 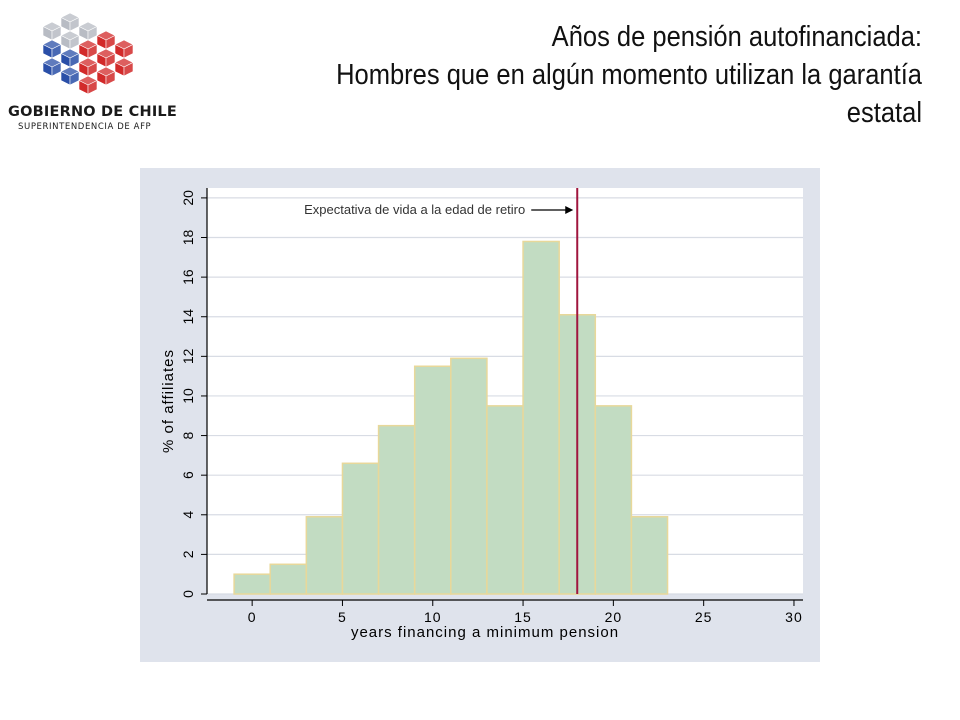 What do you see at coordinates (794, 617) in the screenshot?
I see `x-tick-label: 30` at bounding box center [794, 617].